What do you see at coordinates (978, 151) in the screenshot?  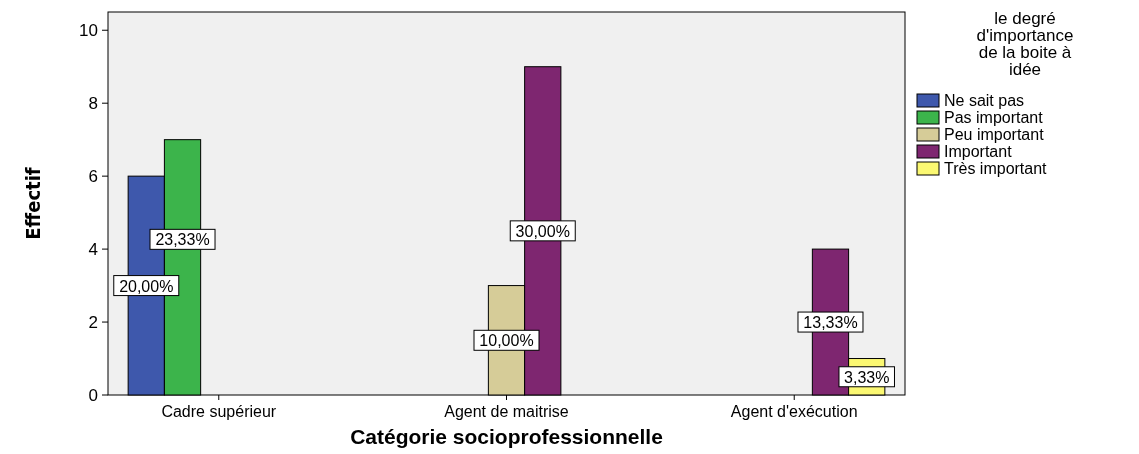 I see `legend-label: Important` at bounding box center [978, 151].